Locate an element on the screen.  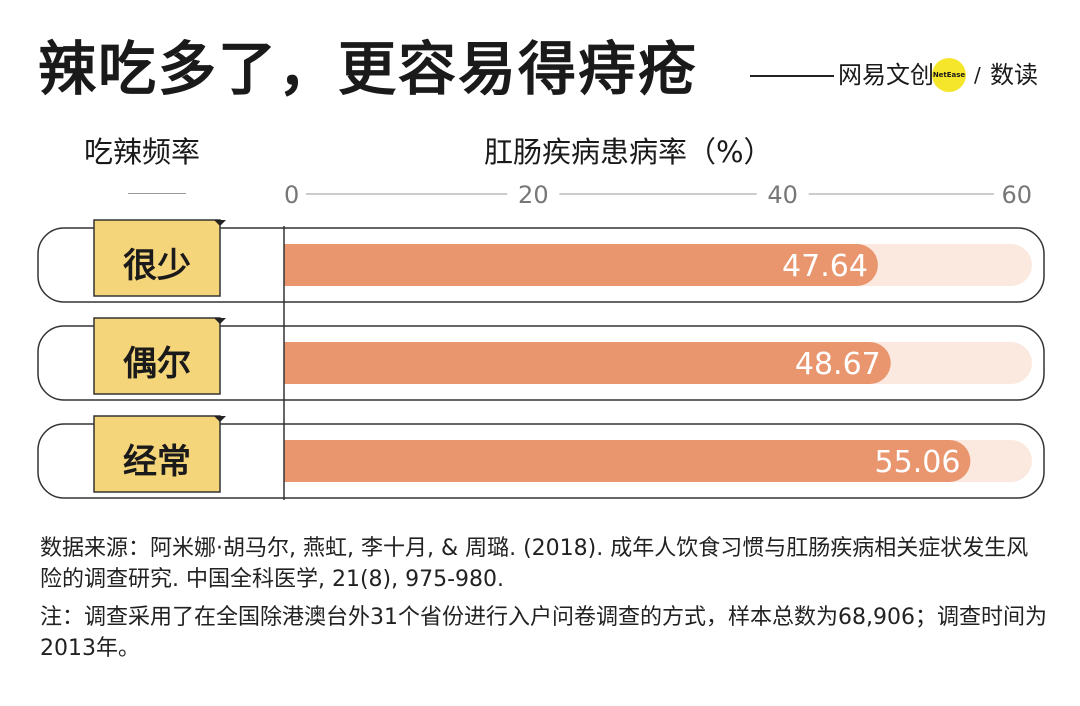
x-tick-label: 0 is located at coordinates (291, 195).